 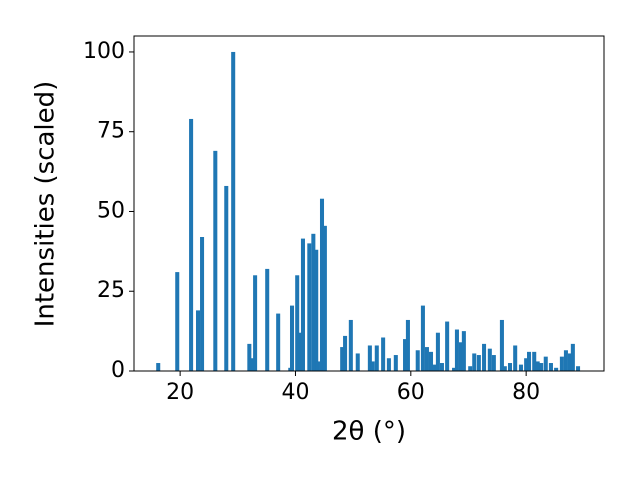 I want to click on y-tick-label: 75, so click(x=111, y=131).